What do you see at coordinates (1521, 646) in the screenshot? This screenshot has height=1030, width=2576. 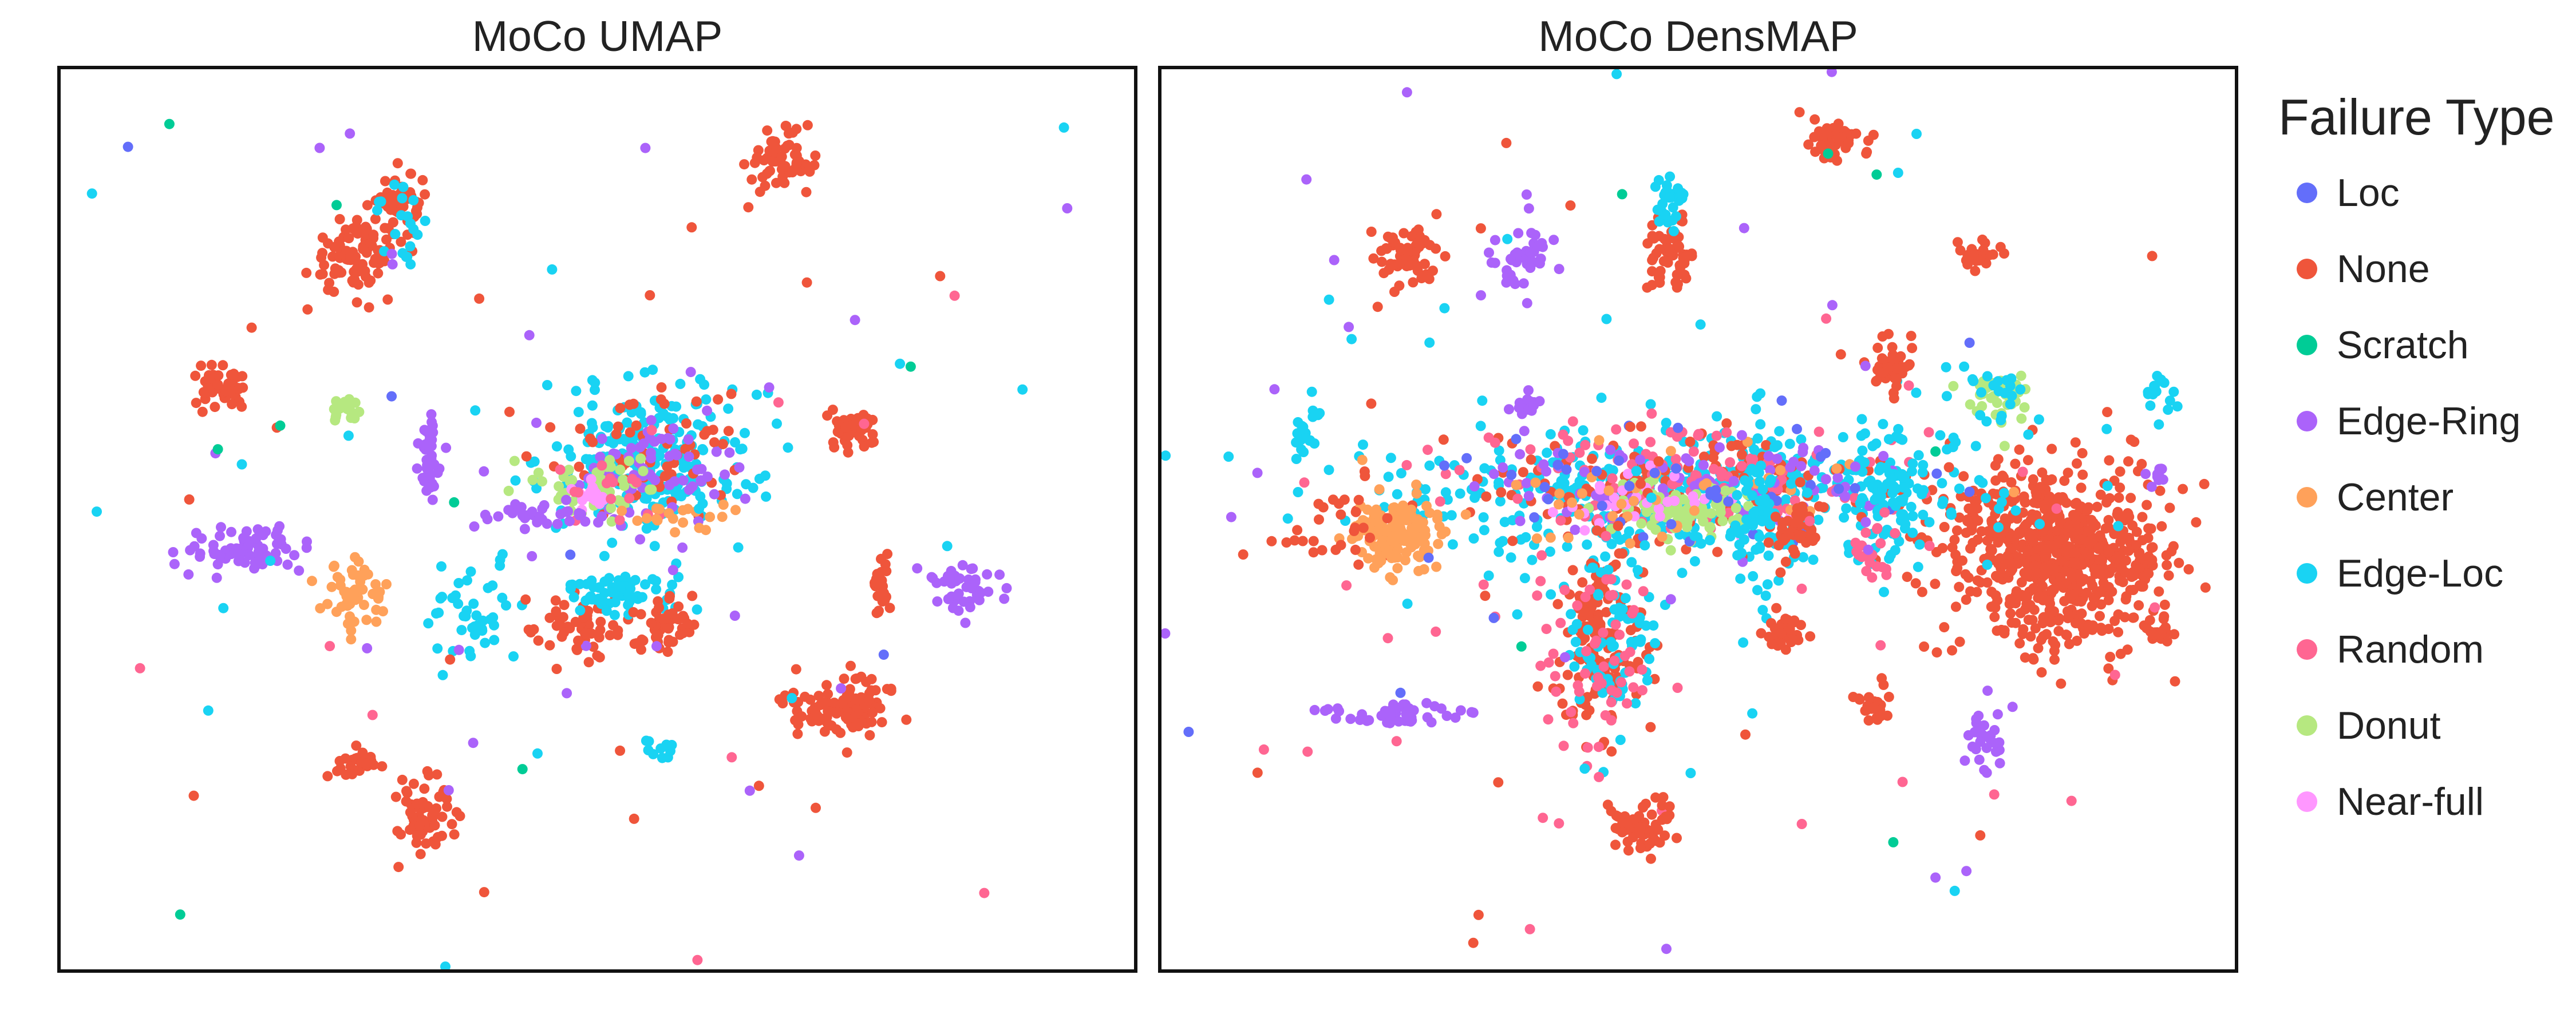 I see `data-point-scratch` at bounding box center [1521, 646].